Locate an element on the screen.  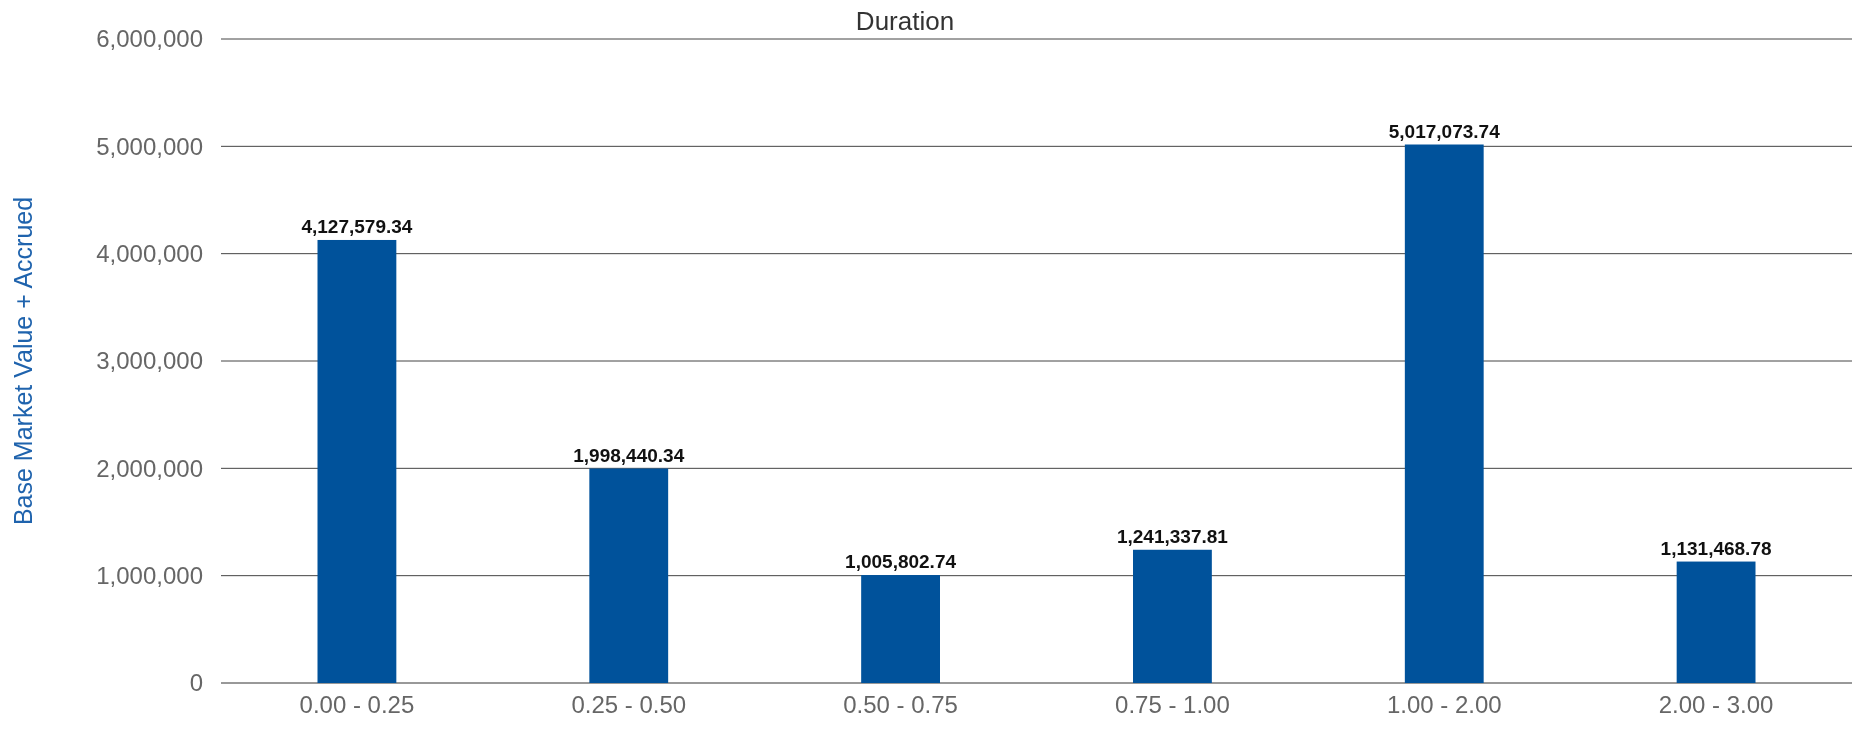
y-tick-label: 2,000,000 is located at coordinates (149, 468).